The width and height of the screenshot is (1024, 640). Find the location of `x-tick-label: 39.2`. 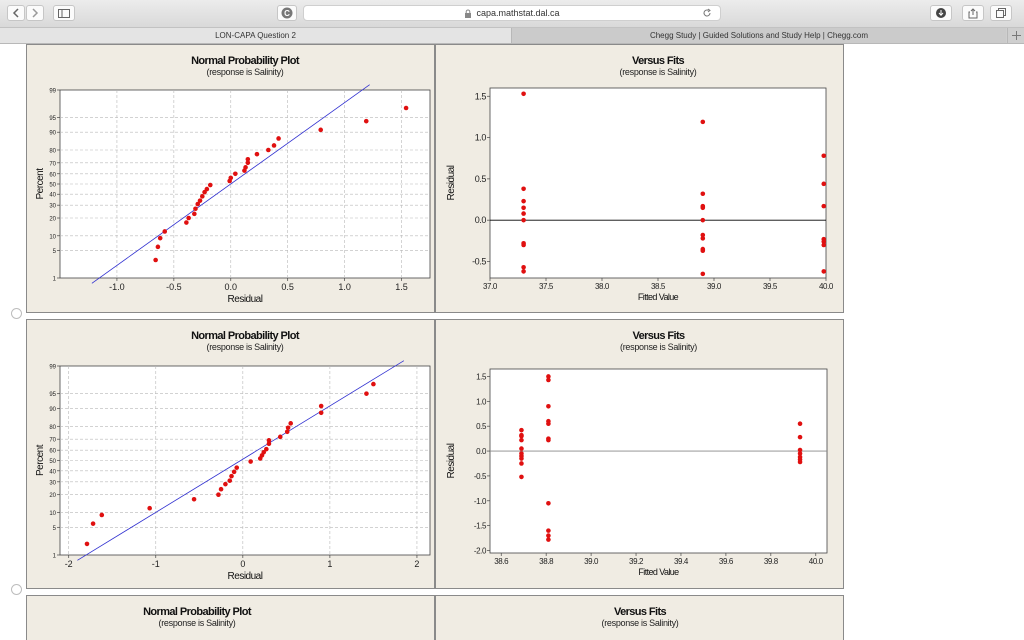

x-tick-label: 39.2 is located at coordinates (636, 561).